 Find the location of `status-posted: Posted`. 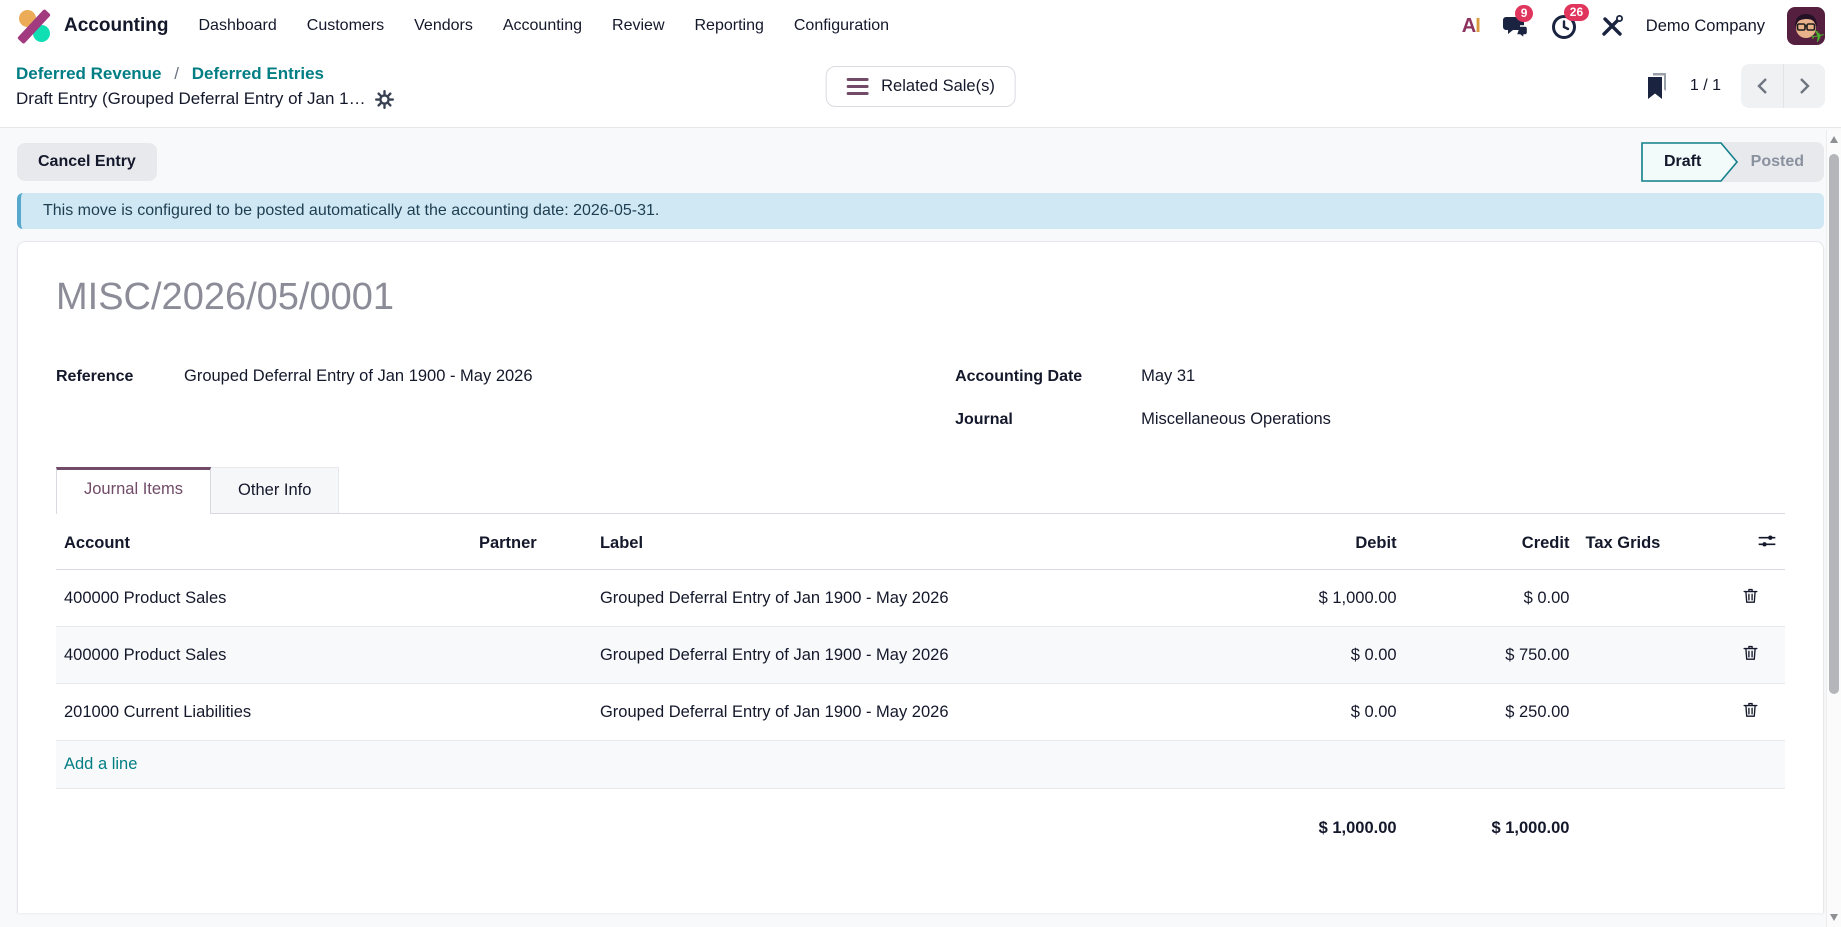

status-posted: Posted is located at coordinates (1777, 161).